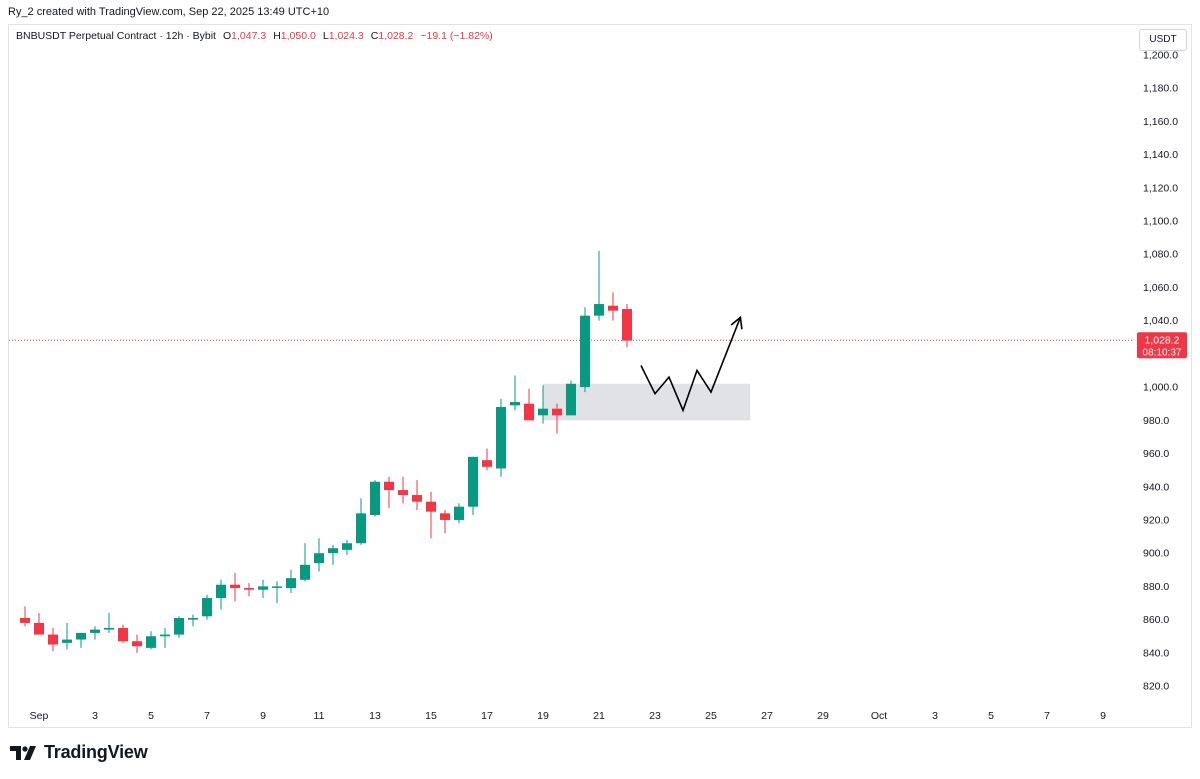  I want to click on projection-path, so click(691, 365).